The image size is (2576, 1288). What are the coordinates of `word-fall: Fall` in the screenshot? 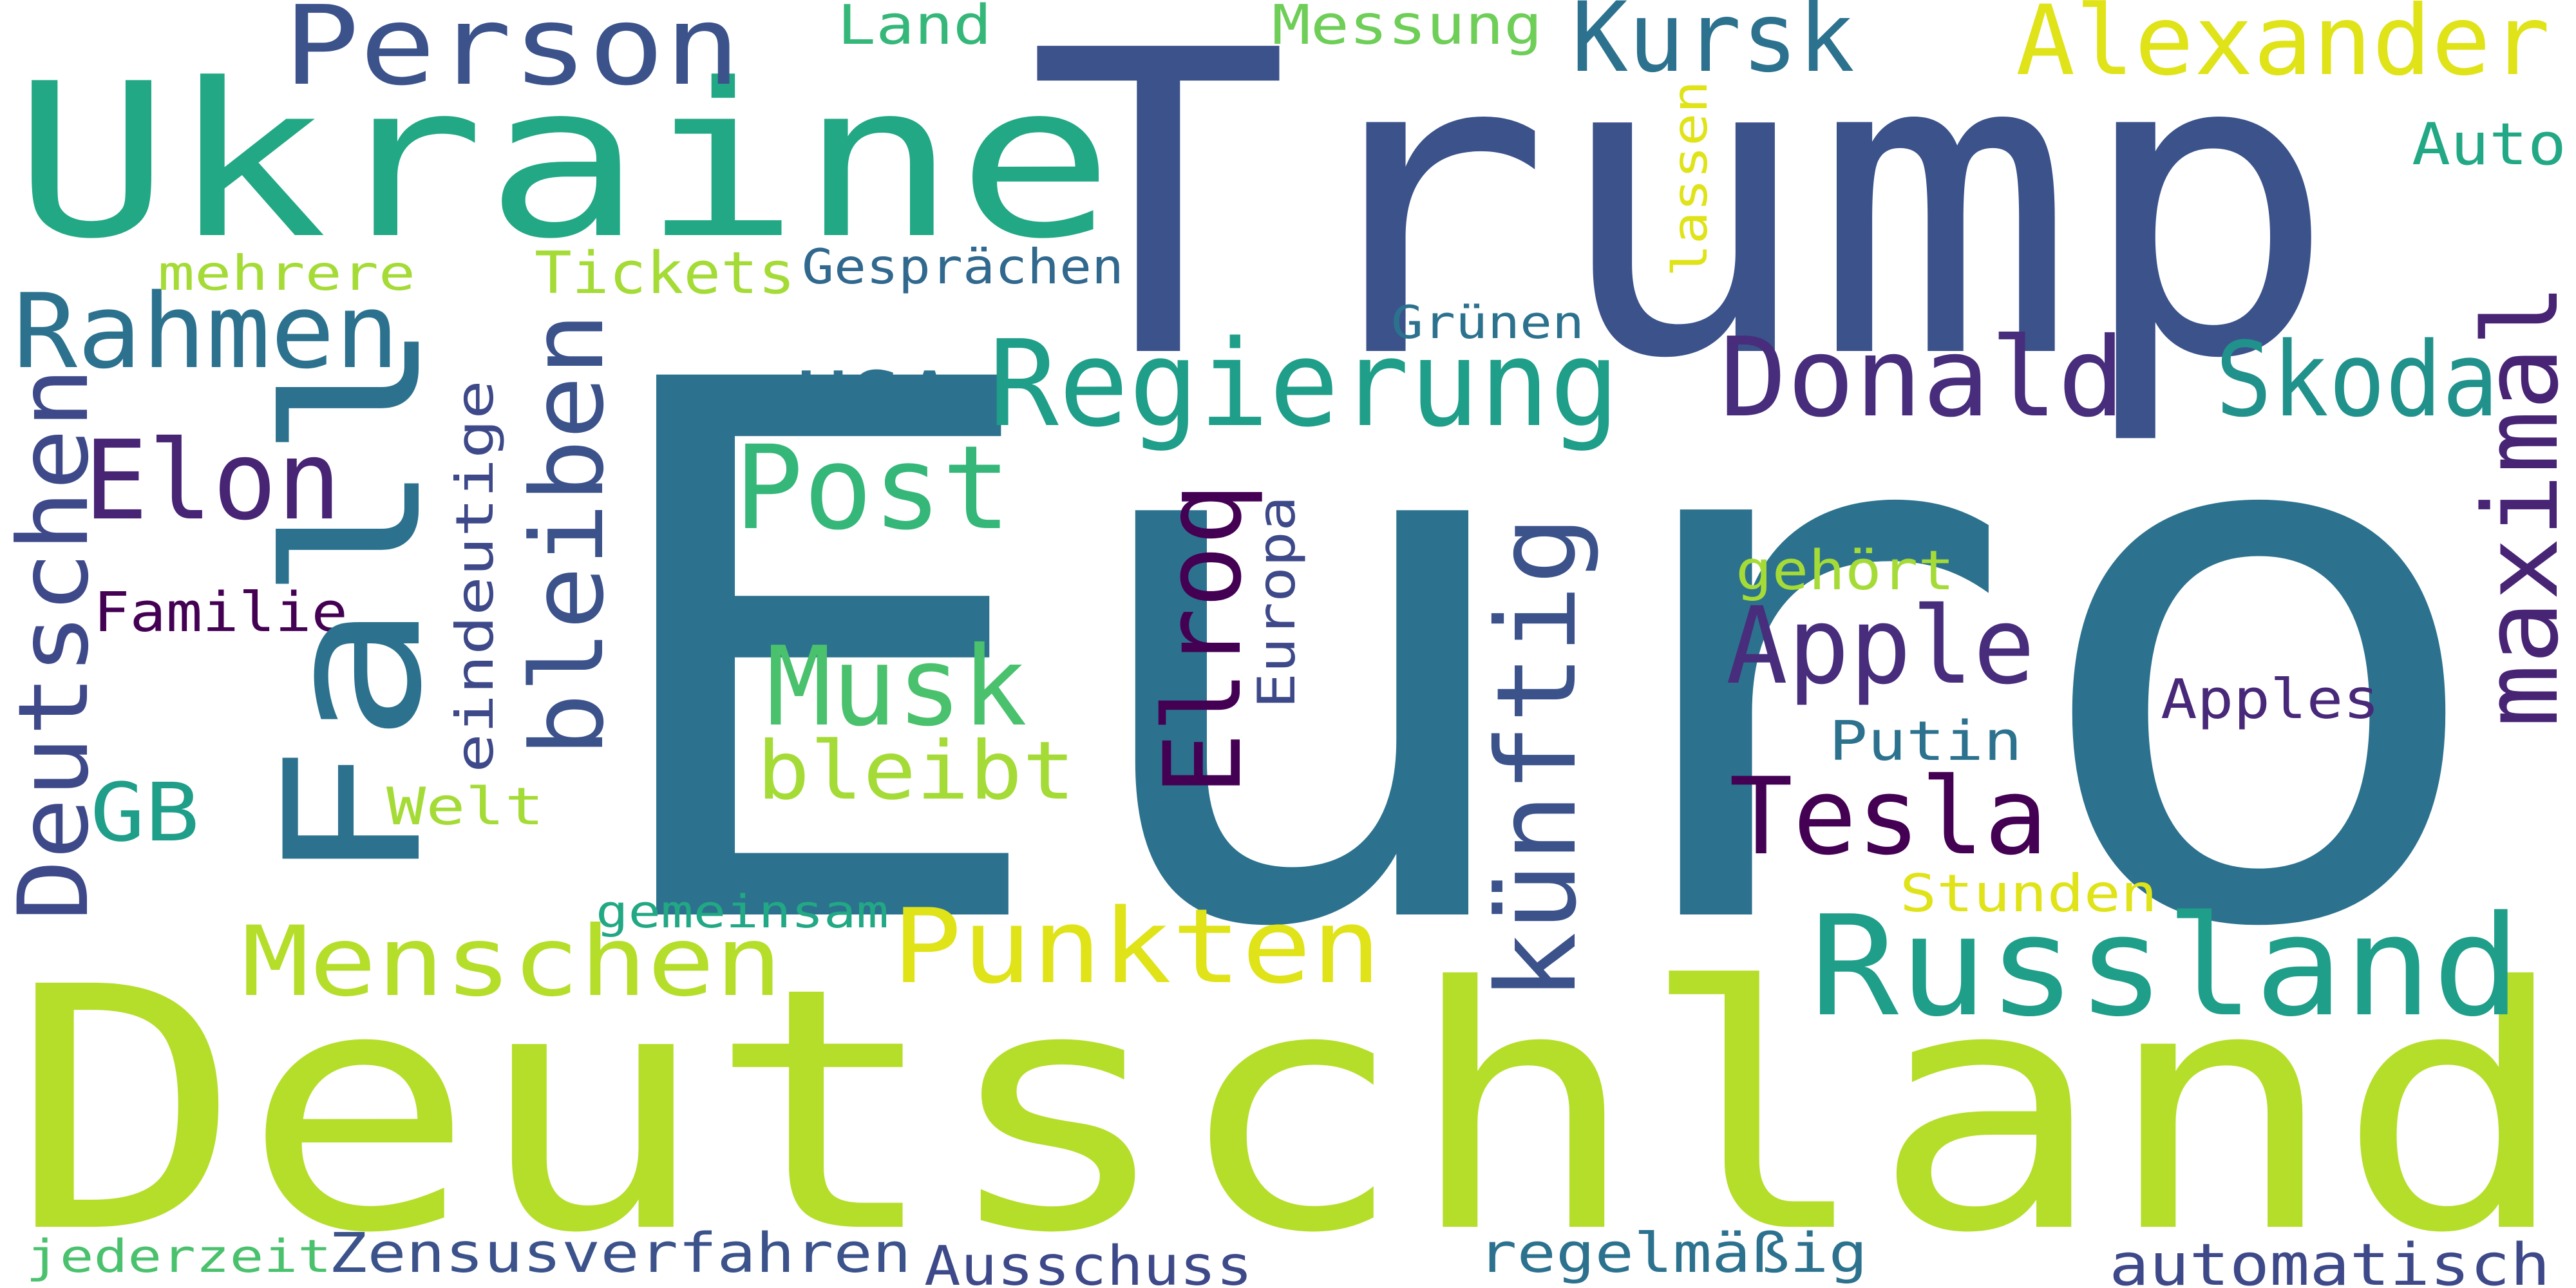 It's located at (354, 603).